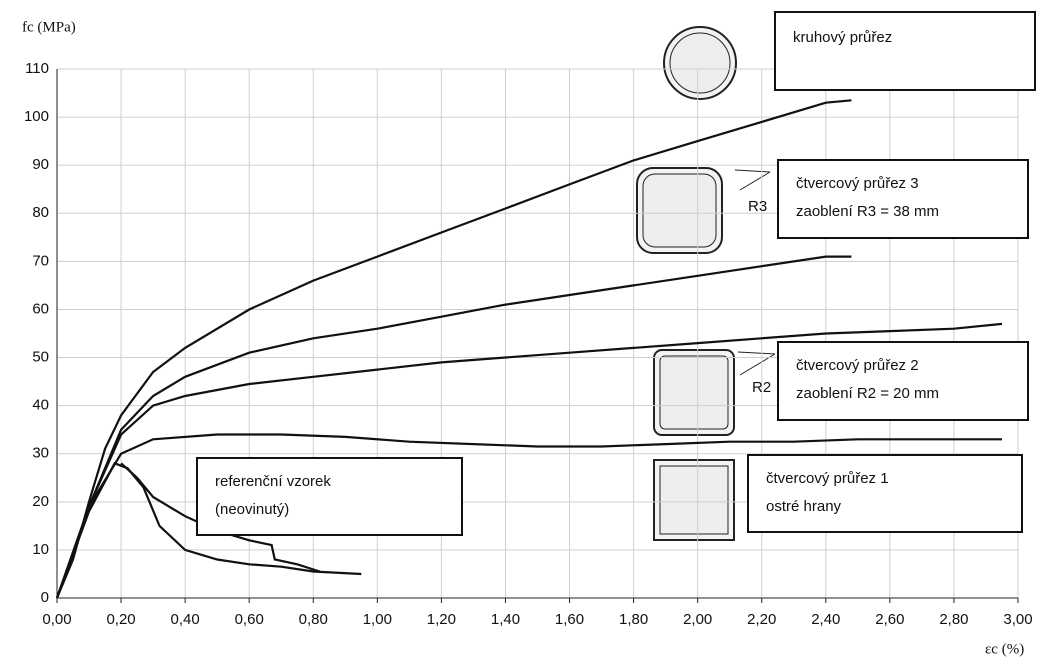 The width and height of the screenshot is (1048, 670). Describe the element at coordinates (867, 393) in the screenshot. I see `annotation-text: zaoblení R2 = 20 mm` at that location.